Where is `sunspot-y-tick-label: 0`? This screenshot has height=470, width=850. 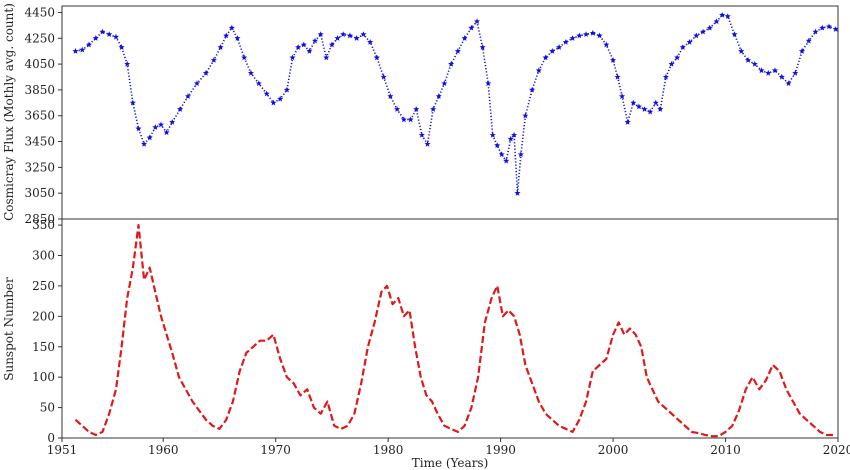 sunspot-y-tick-label: 0 is located at coordinates (51, 438).